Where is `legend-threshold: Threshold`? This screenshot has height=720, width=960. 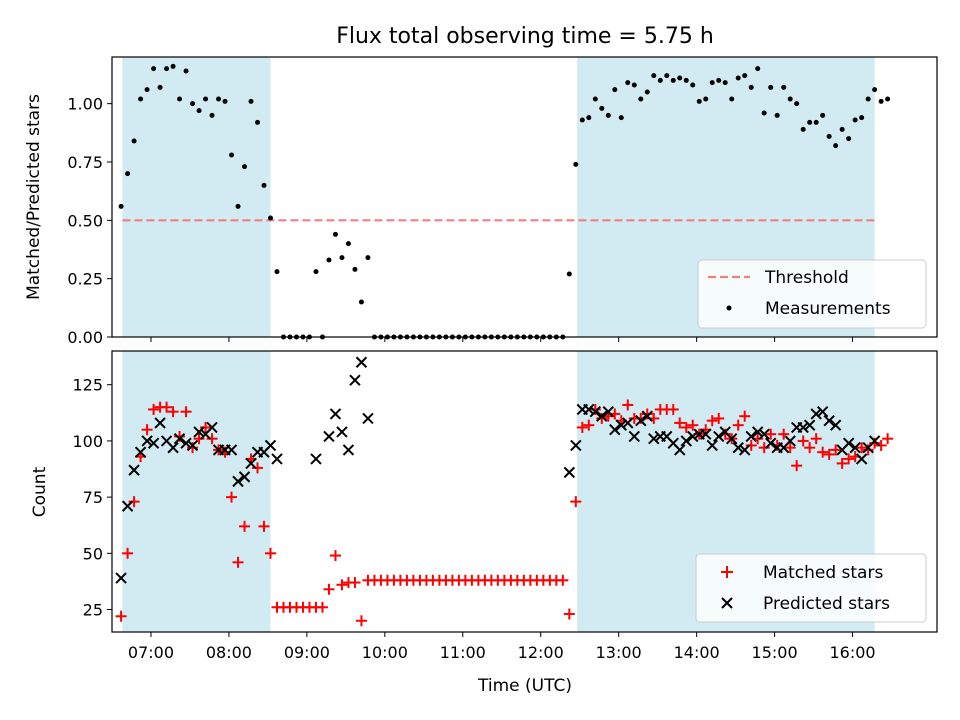
legend-threshold: Threshold is located at coordinates (806, 278).